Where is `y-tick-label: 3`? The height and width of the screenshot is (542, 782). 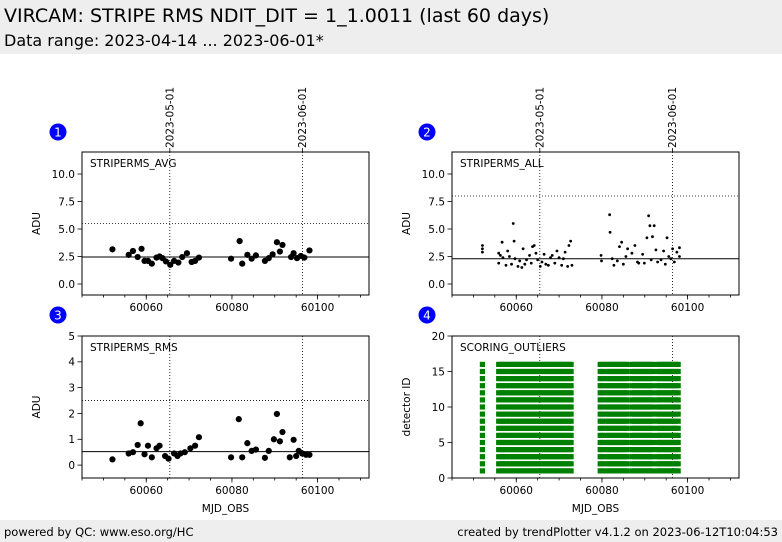
y-tick-label: 3 is located at coordinates (71, 388).